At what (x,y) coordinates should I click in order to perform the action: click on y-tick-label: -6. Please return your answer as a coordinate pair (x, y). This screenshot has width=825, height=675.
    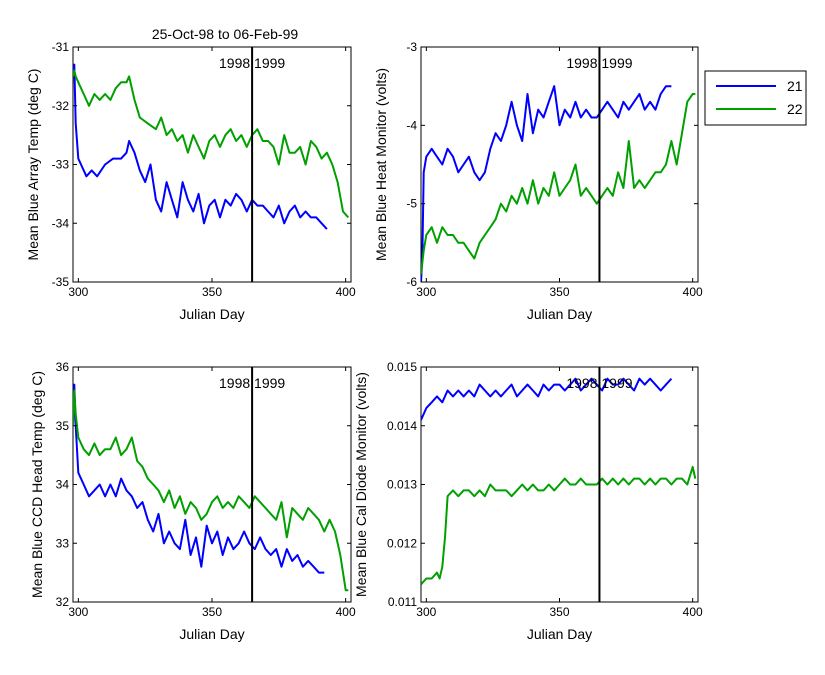
    Looking at the image, I should click on (411, 282).